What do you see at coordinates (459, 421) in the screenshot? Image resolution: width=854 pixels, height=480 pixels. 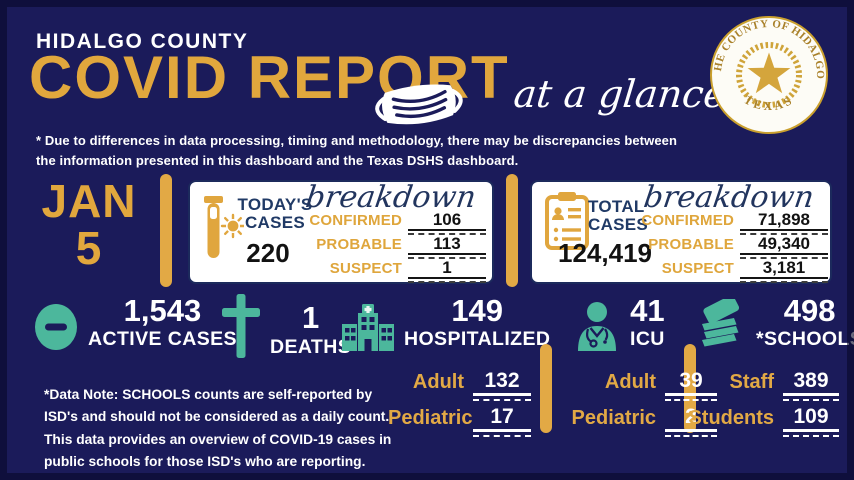 I see `table-row: Pediatric 17` at bounding box center [459, 421].